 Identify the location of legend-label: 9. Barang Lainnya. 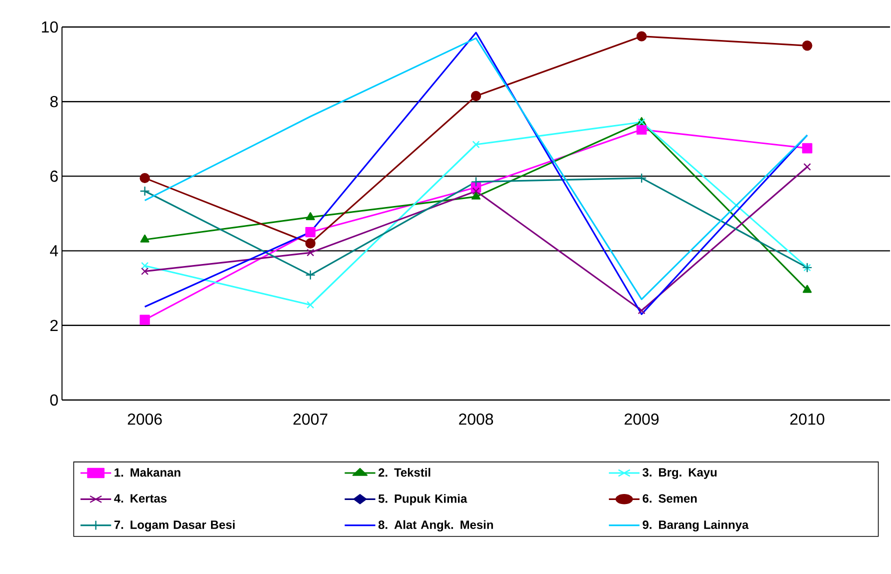
(695, 526).